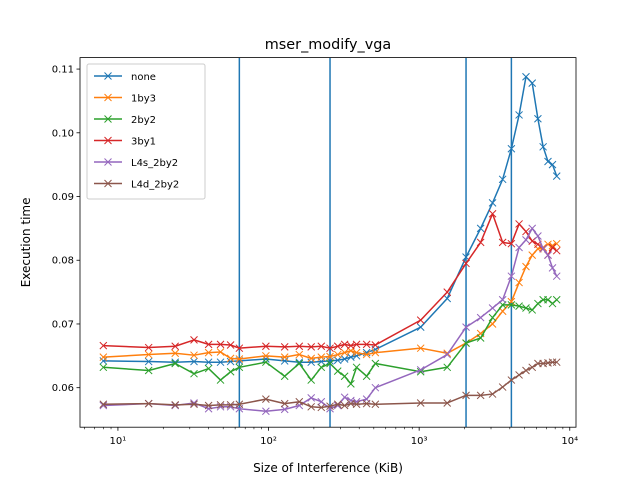 The width and height of the screenshot is (640, 480). I want to click on x-axis-label: Size of Interference (KiB), so click(328, 468).